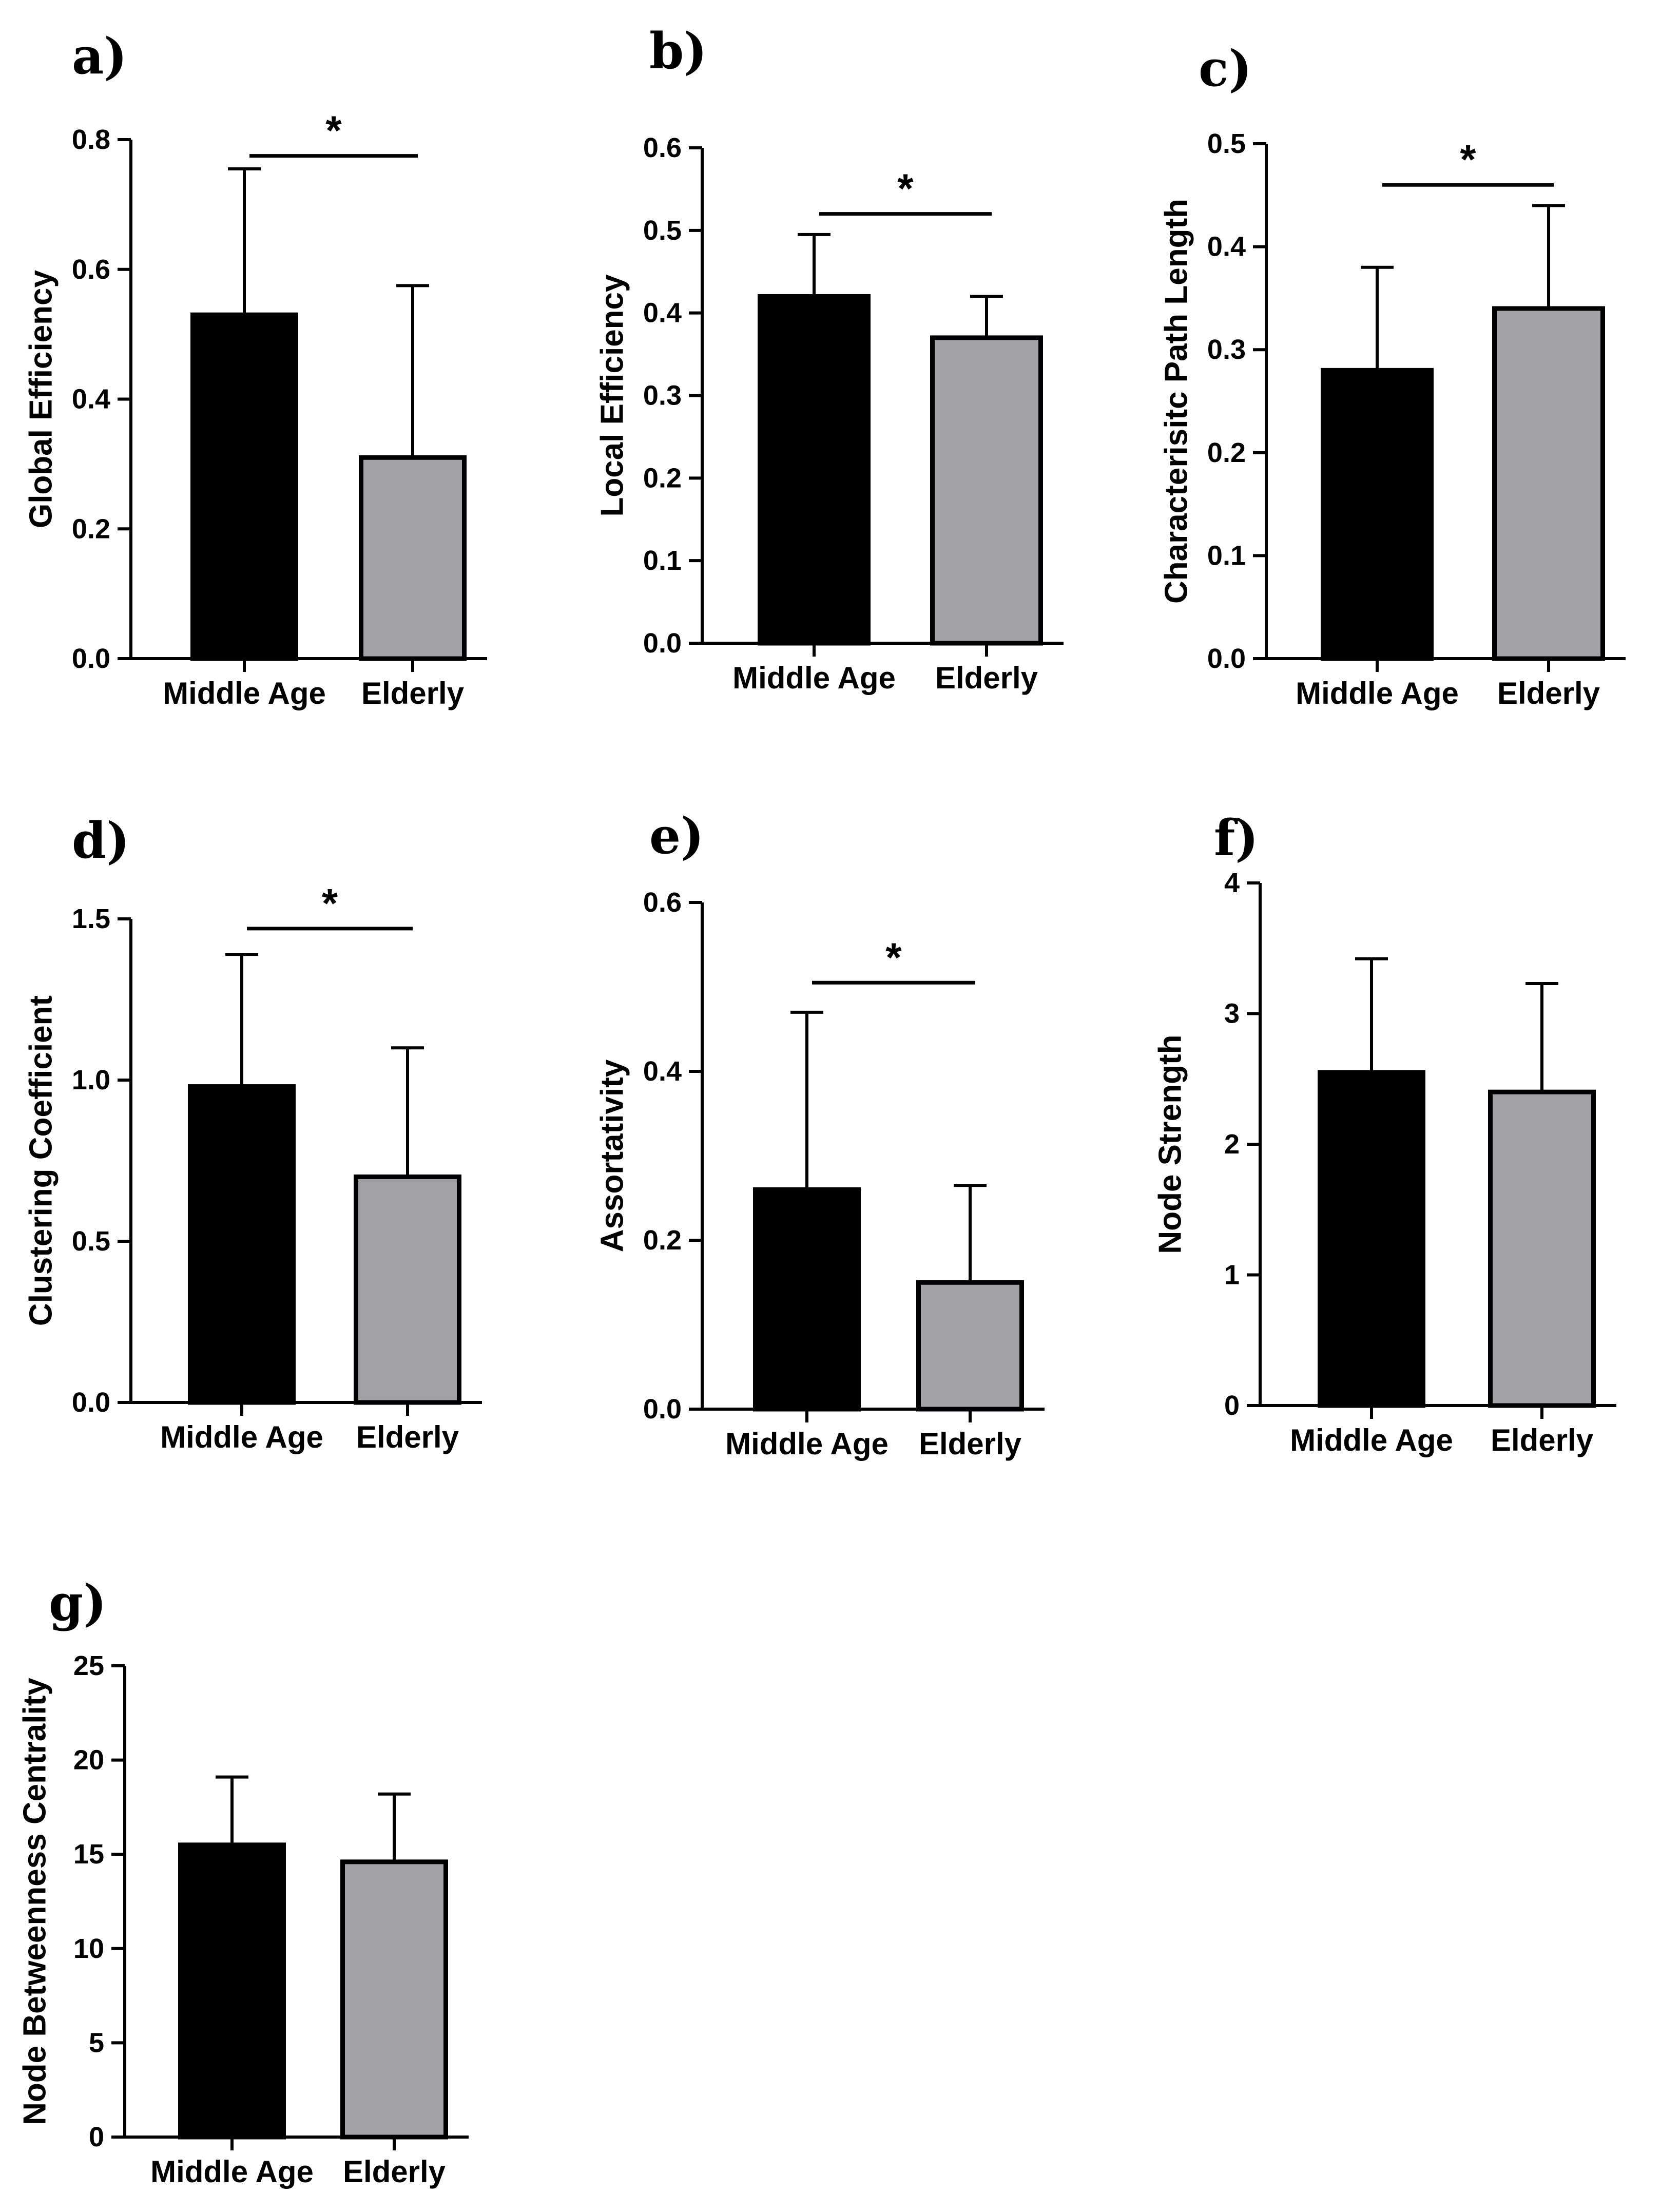 The height and width of the screenshot is (2212, 1680). Describe the element at coordinates (662, 903) in the screenshot. I see `chart-e-ytick-label-3: 0.6` at that location.